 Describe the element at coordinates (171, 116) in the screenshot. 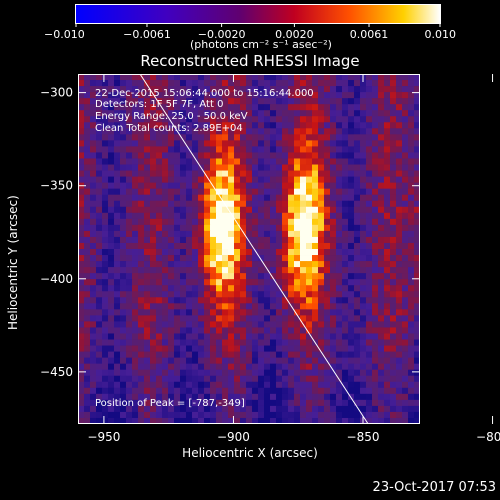

I see `info-energy-range: Energy Range: 25.0 - 50.0 keV` at that location.